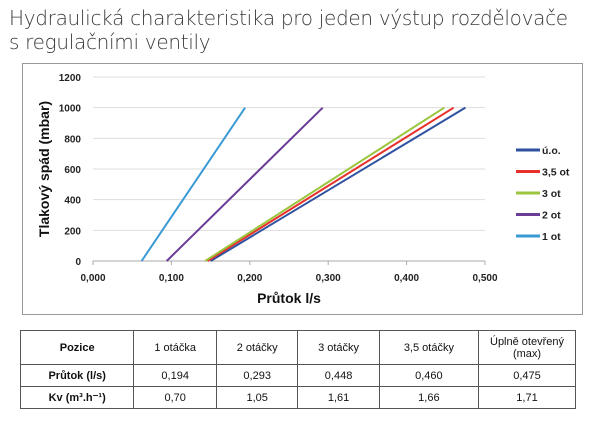 This screenshot has height=434, width=600. Describe the element at coordinates (551, 216) in the screenshot. I see `legend-label: 2 ot` at that location.